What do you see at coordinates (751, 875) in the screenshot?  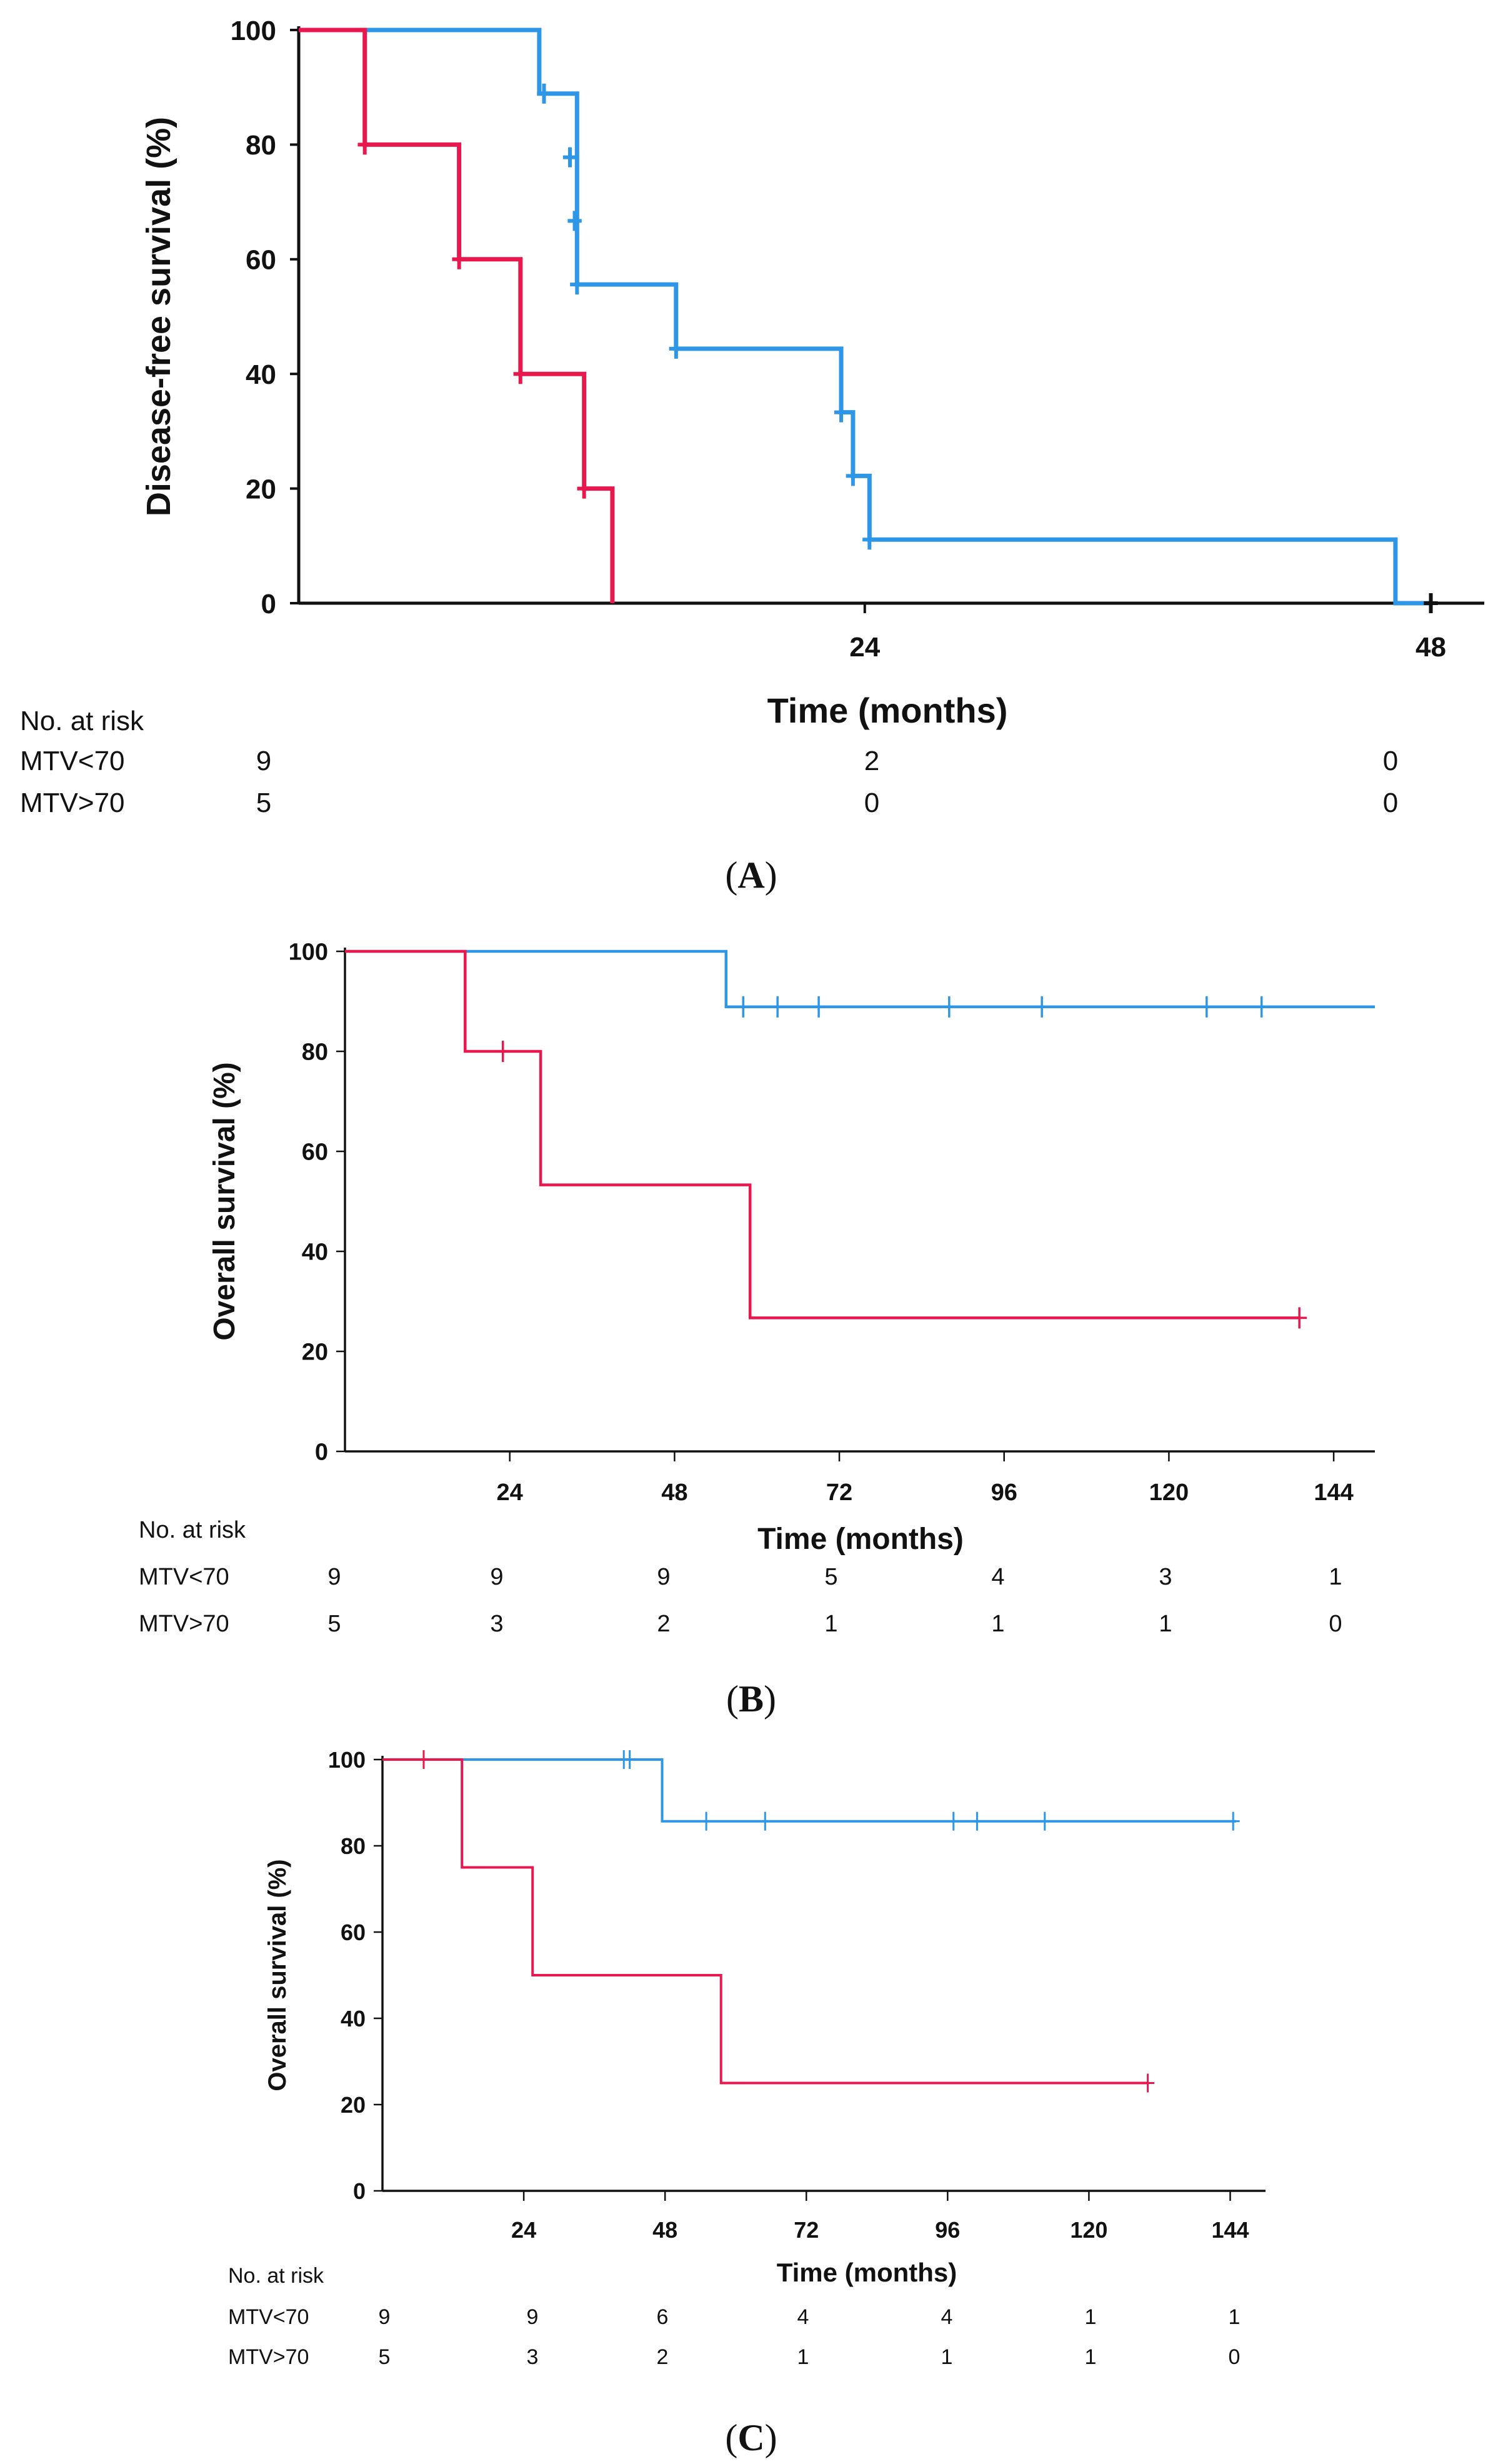 I see `panel-label: (A)` at bounding box center [751, 875].